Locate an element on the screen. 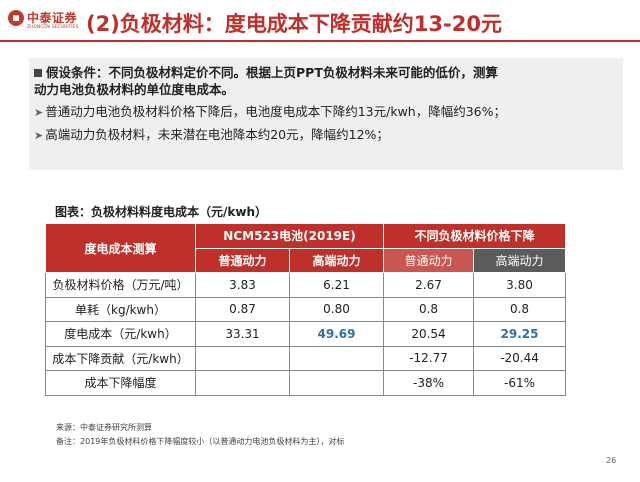 The height and width of the screenshot is (482, 640). row-label: 度电成本（元/kwh） is located at coordinates (120, 334).